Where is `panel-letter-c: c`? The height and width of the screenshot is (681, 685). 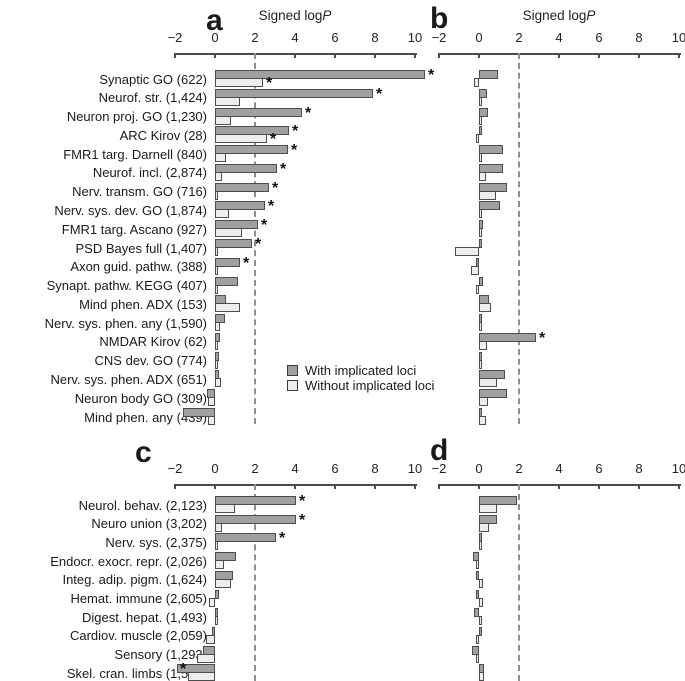
panel-letter-c: c is located at coordinates (143, 452).